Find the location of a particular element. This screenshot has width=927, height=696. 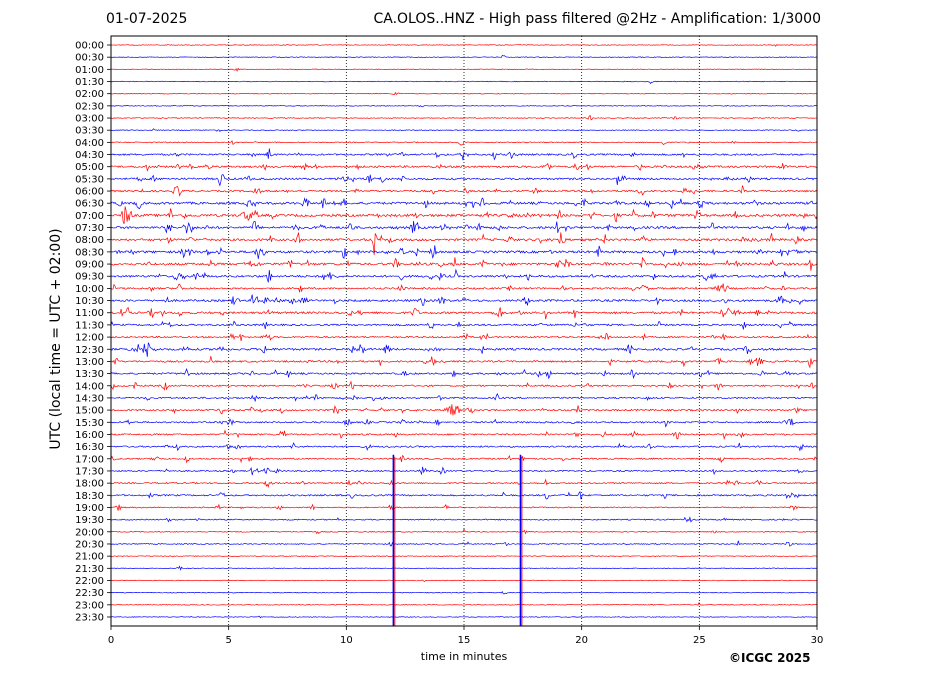

y-tick-label: 10:30 is located at coordinates (89, 301).